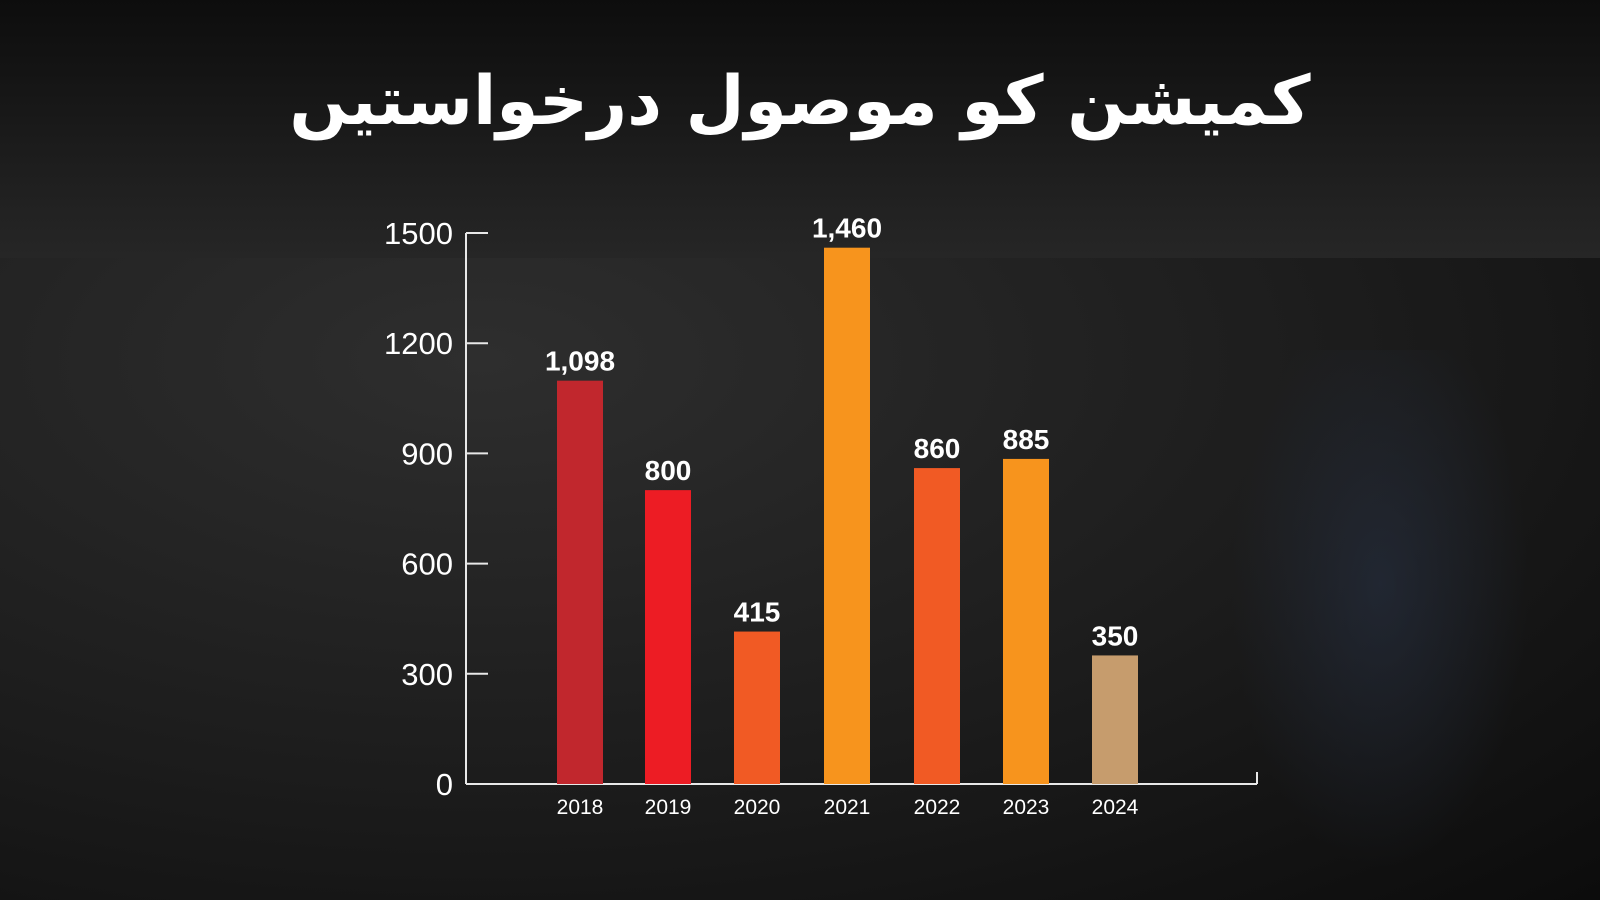 This screenshot has height=900, width=1600. I want to click on y-tick-label: 0, so click(444, 784).